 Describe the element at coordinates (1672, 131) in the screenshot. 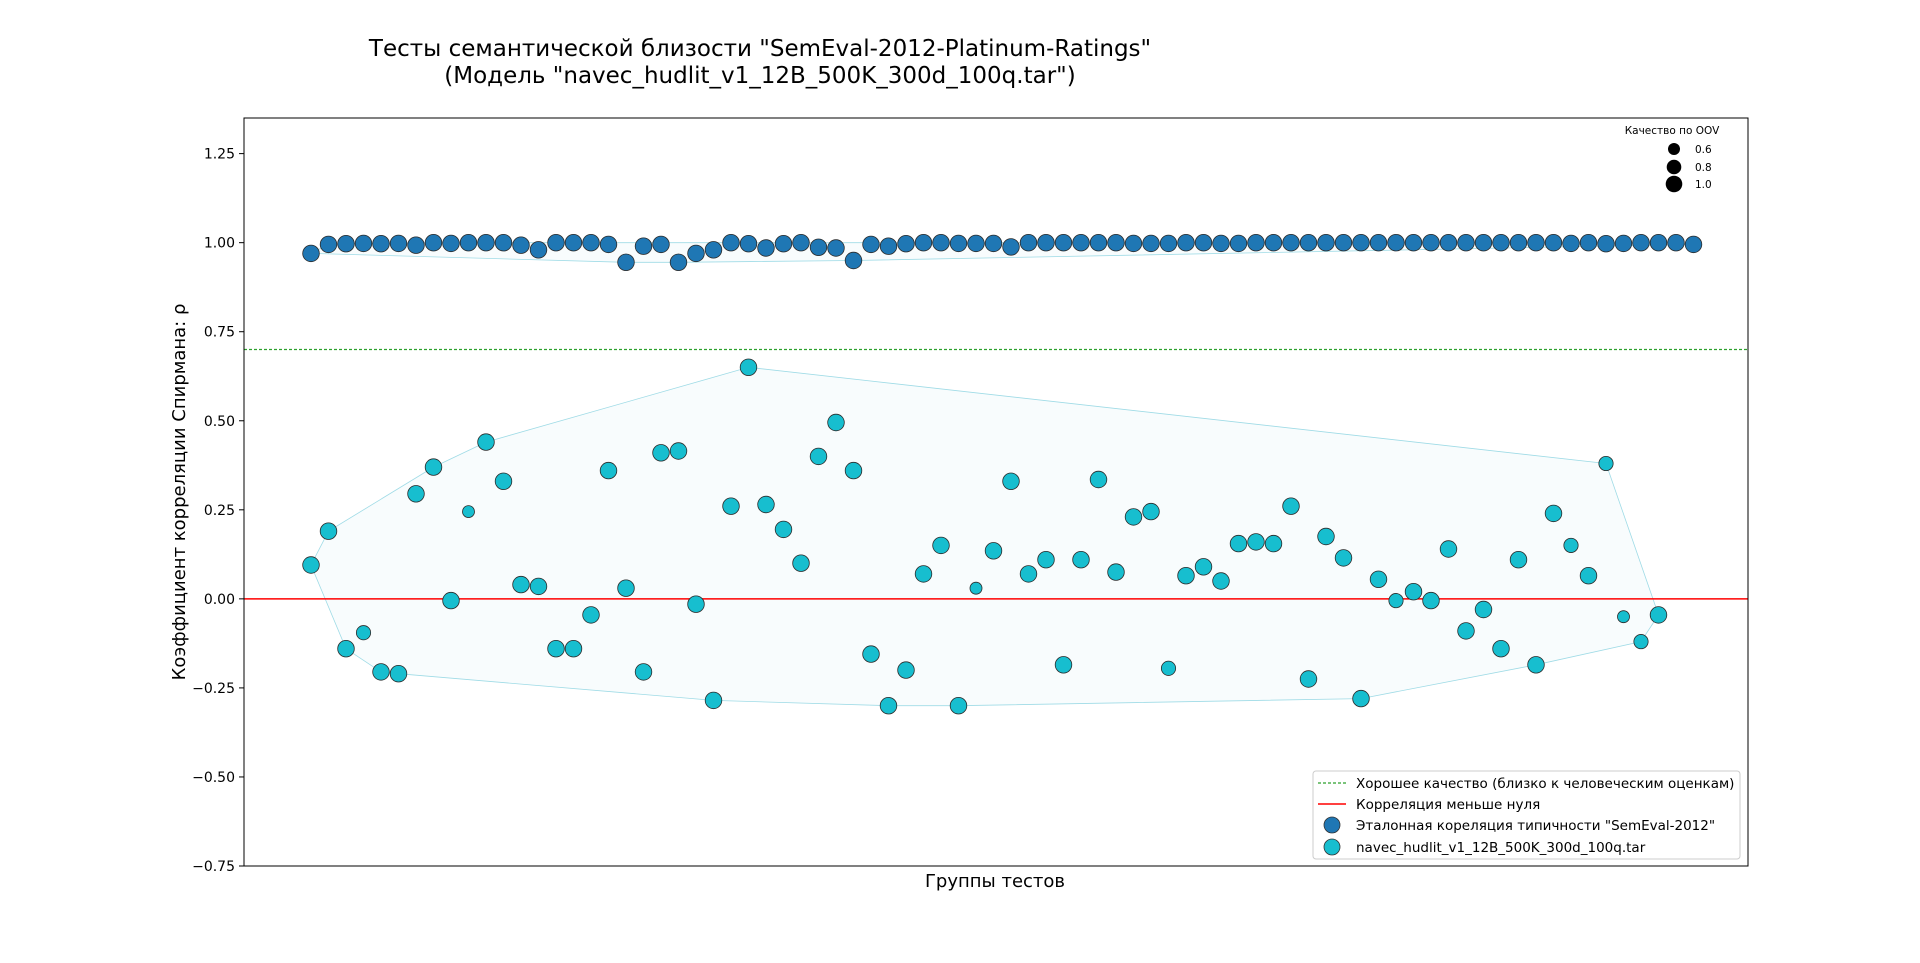

I see `size-legend-title: Качество по OOV` at that location.